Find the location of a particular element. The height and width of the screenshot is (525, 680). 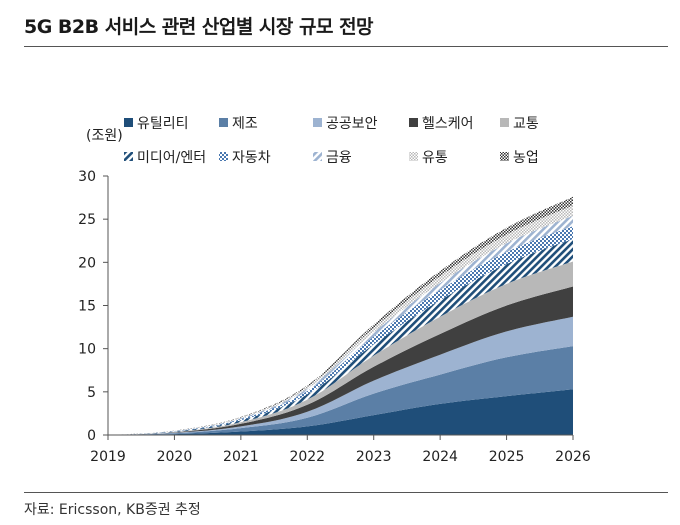

legend-item: 공공보안 is located at coordinates (345, 124).